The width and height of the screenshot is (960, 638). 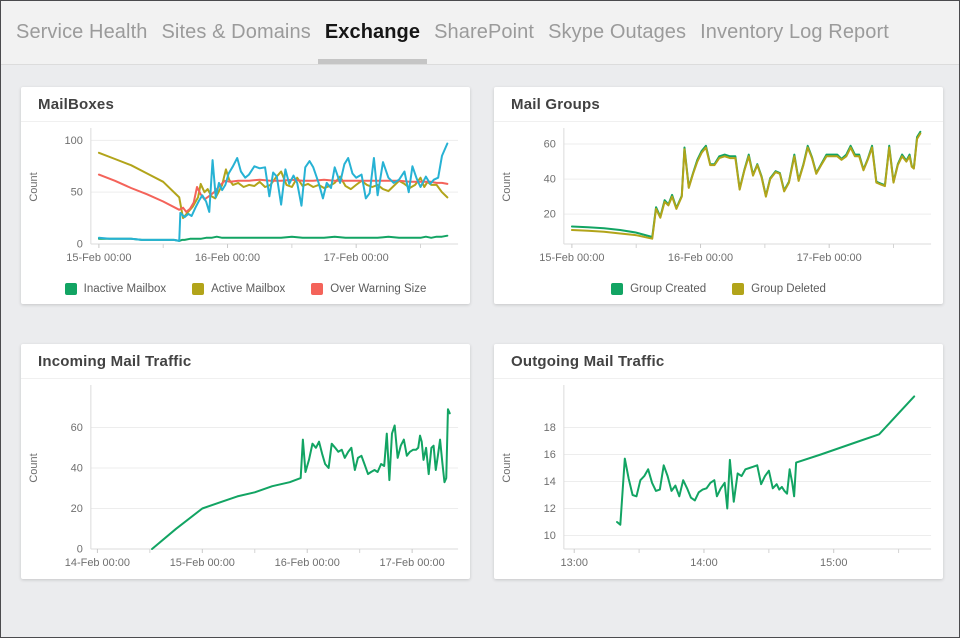 I want to click on legend-swatch-active-mailbox, so click(x=198, y=289).